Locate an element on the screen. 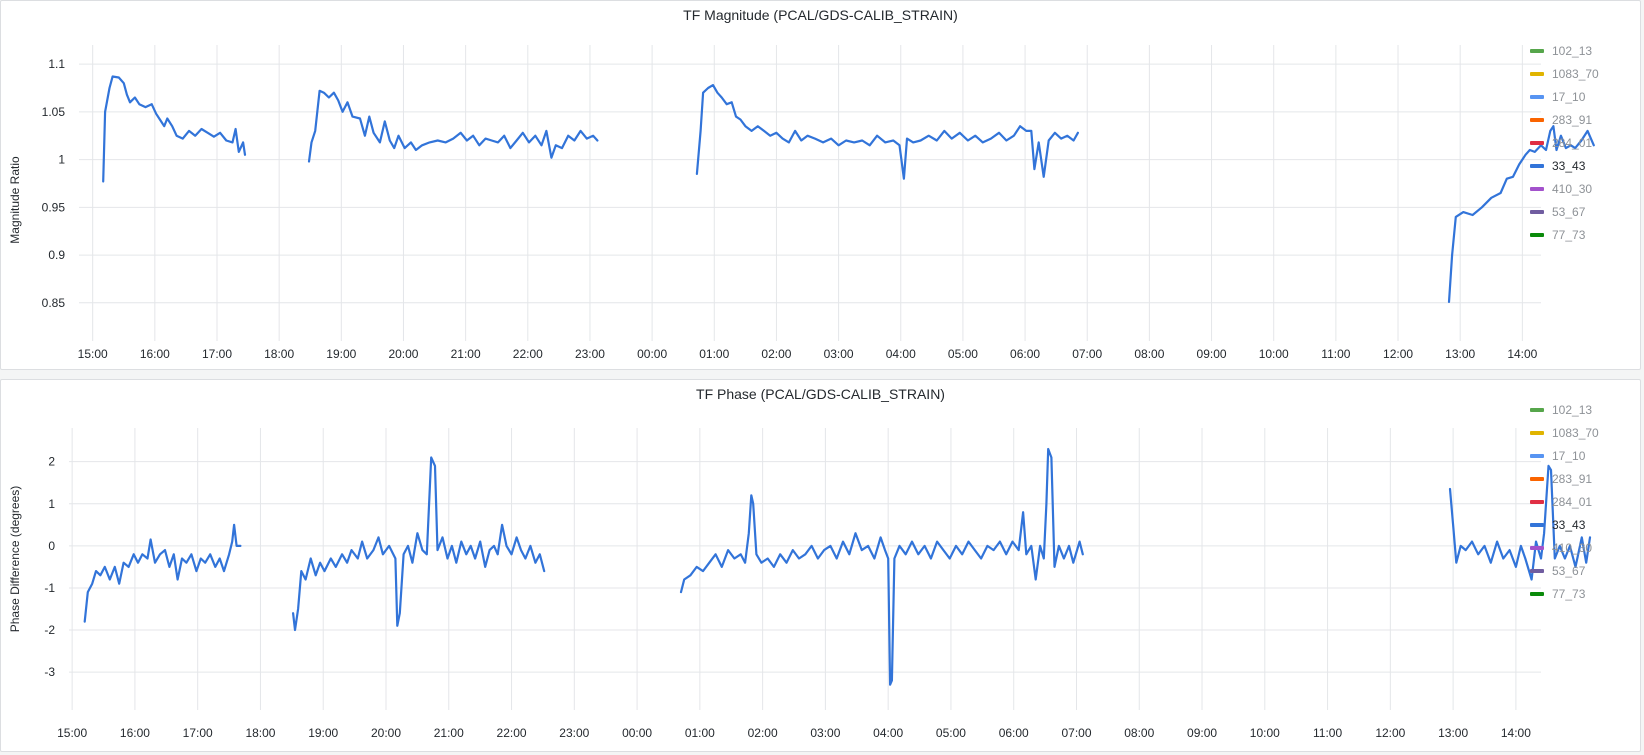 The height and width of the screenshot is (755, 1644). magnitude-x-tick-label: 13:00 is located at coordinates (1460, 354).